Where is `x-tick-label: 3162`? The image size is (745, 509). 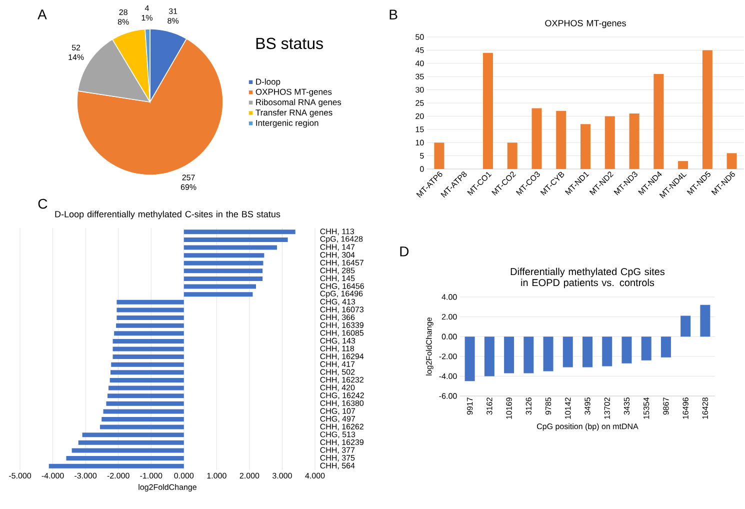
x-tick-label: 3162 is located at coordinates (489, 406).